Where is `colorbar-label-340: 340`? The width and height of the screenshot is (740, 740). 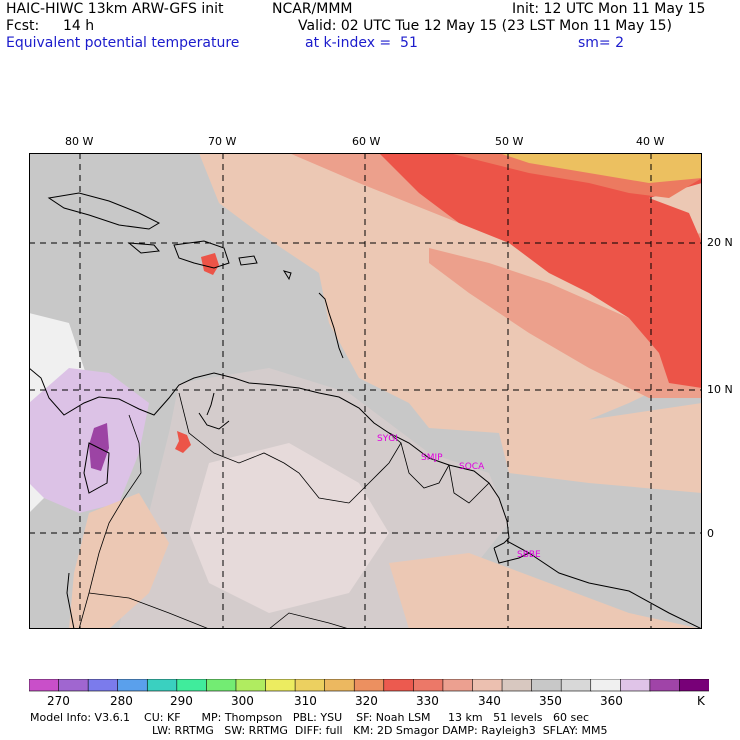
colorbar-label-340: 340 is located at coordinates (489, 701).